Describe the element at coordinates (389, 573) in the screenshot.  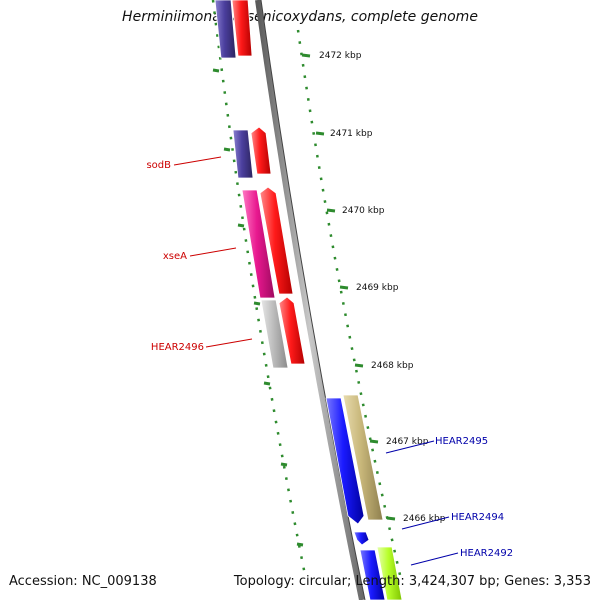
I see `cds-lime-hear2492` at that location.